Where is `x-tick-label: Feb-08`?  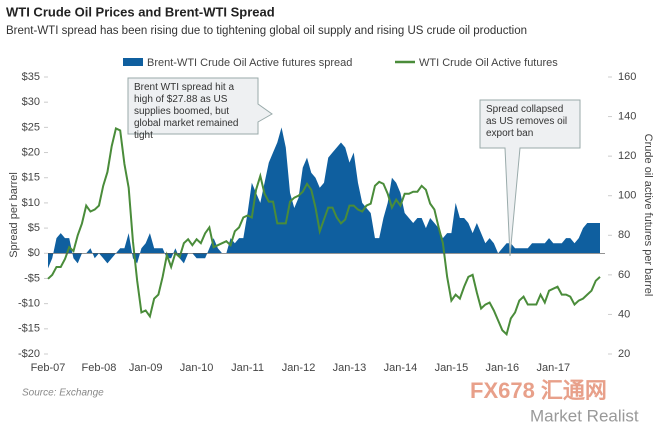 x-tick-label: Feb-08 is located at coordinates (99, 368).